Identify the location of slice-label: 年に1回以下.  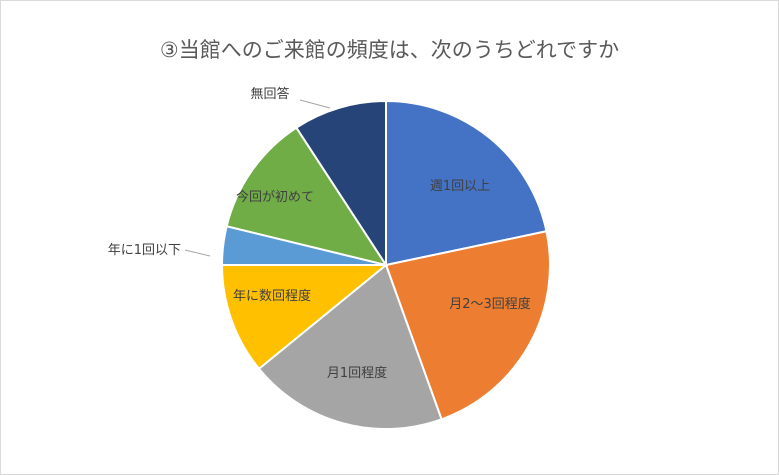
(144, 250).